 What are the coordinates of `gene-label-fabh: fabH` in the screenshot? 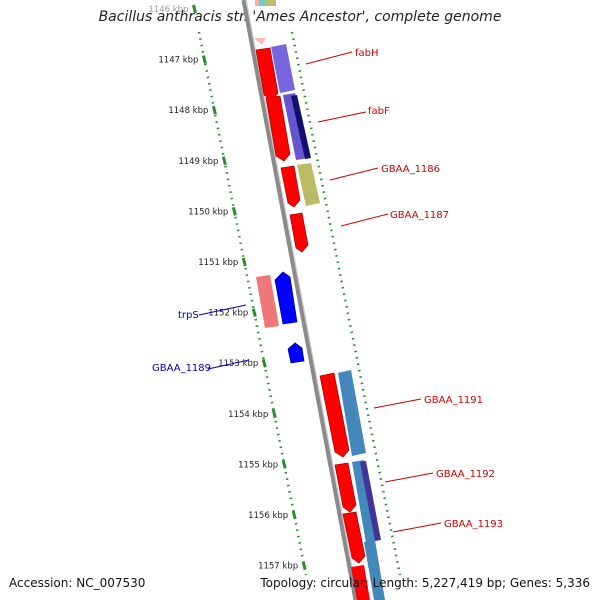 It's located at (367, 53).